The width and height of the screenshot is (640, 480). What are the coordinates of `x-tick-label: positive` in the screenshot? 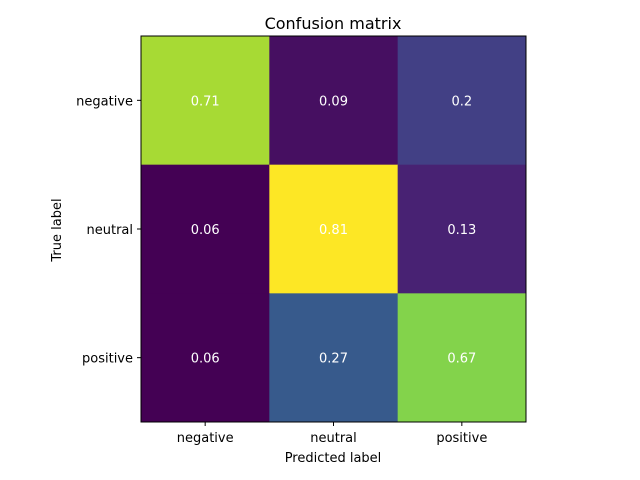 It's located at (461, 438).